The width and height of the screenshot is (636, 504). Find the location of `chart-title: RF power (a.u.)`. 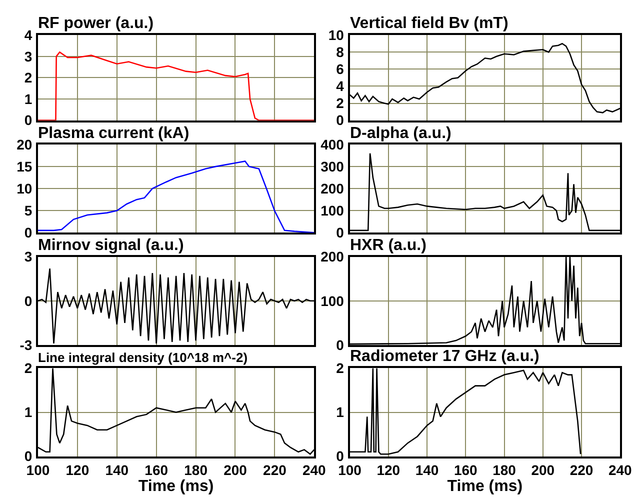

chart-title: RF power (a.u.) is located at coordinates (96, 23).